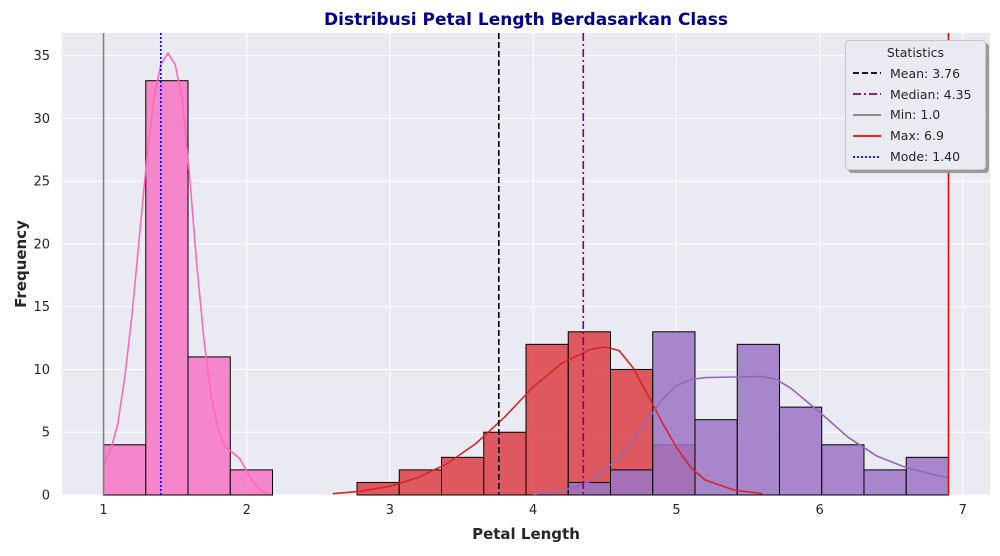  What do you see at coordinates (46, 433) in the screenshot?
I see `y-tick-label: 5` at bounding box center [46, 433].